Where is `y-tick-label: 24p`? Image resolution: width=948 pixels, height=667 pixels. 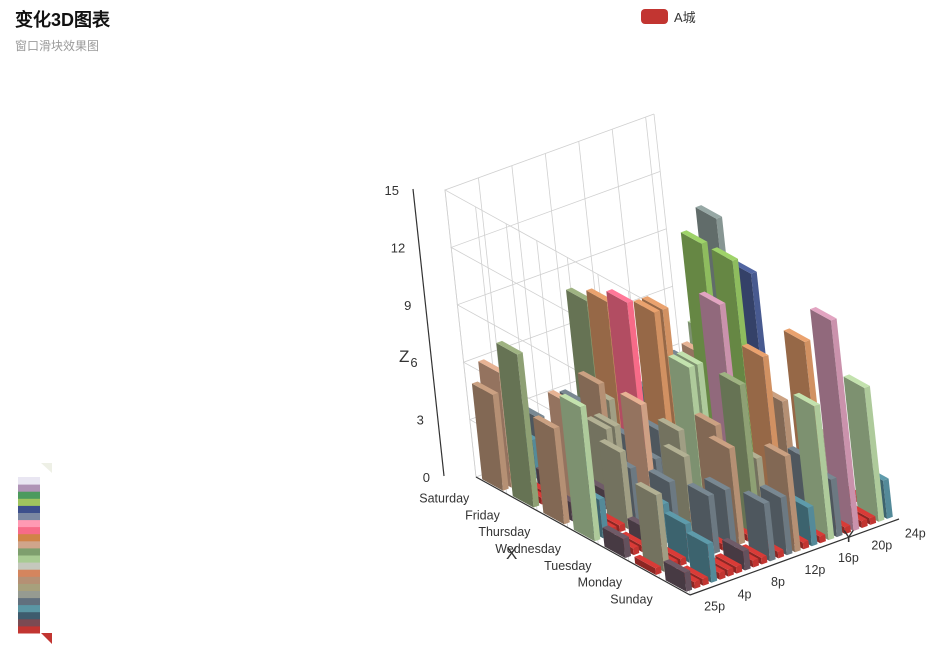
y-tick-label: 24p is located at coordinates (915, 534).